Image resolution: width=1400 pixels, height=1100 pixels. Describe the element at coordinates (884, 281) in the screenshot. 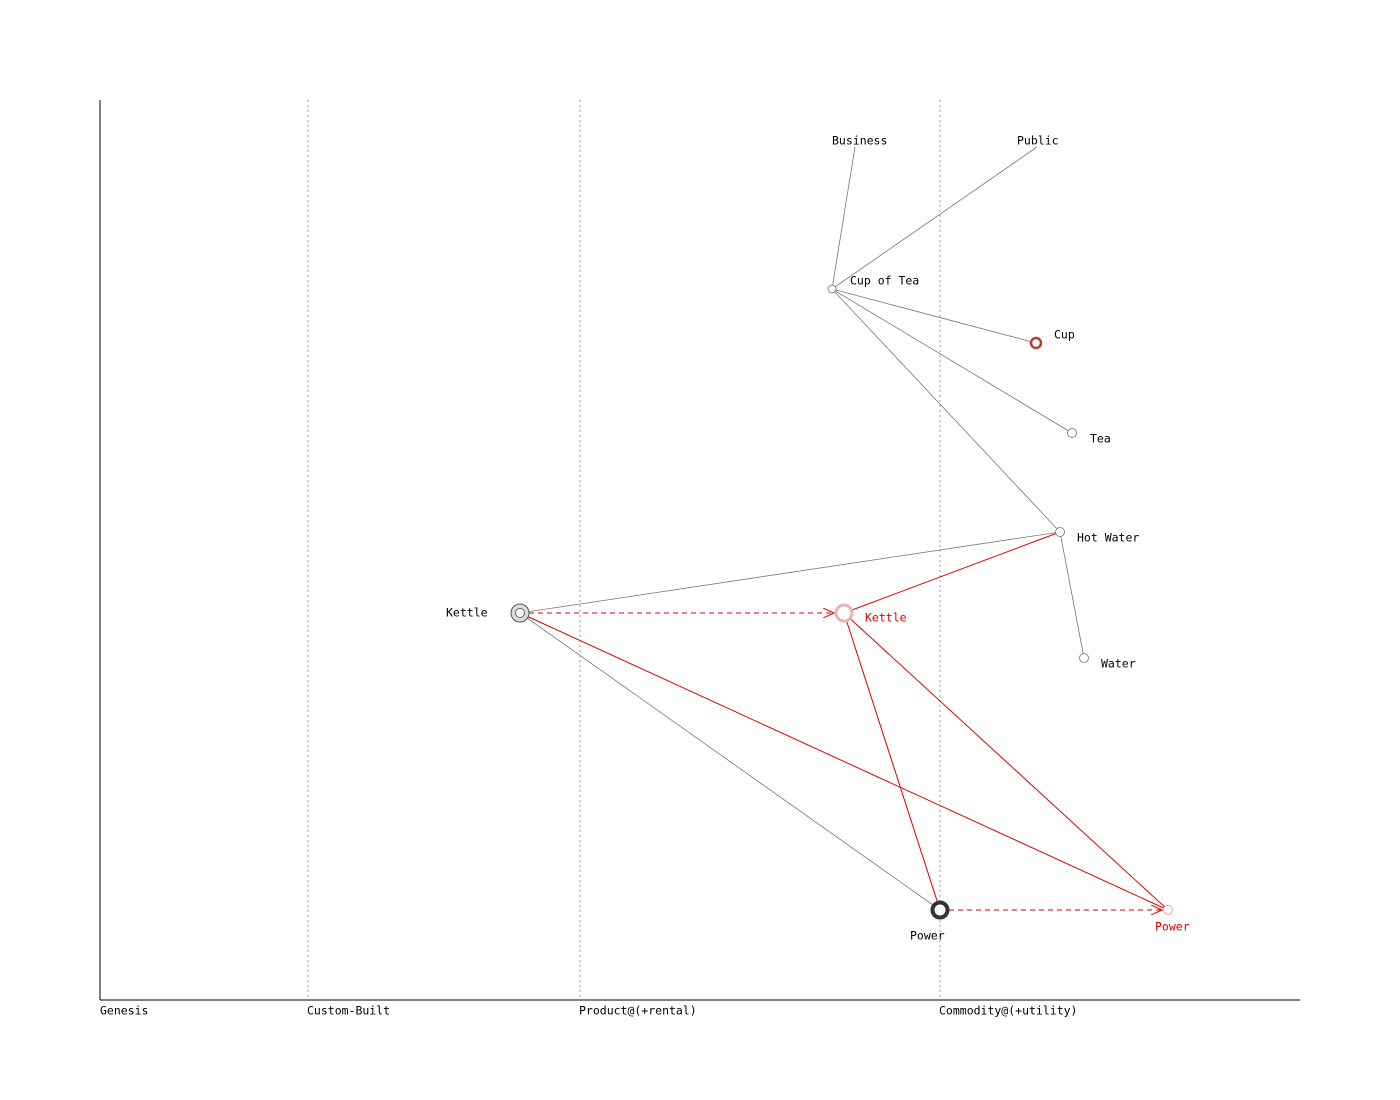

I see `node-label: Cup of Tea` at that location.